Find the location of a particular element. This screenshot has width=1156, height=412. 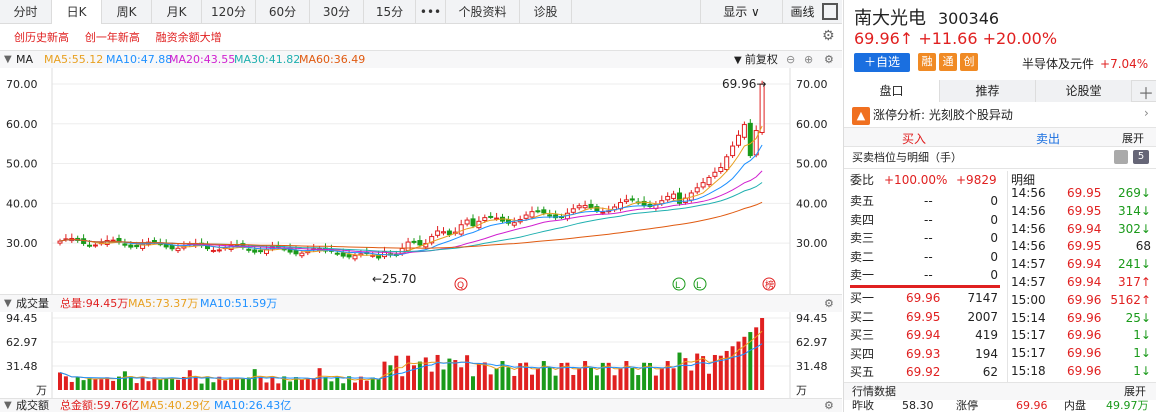

tick-time: 14:57 is located at coordinates (1028, 282).